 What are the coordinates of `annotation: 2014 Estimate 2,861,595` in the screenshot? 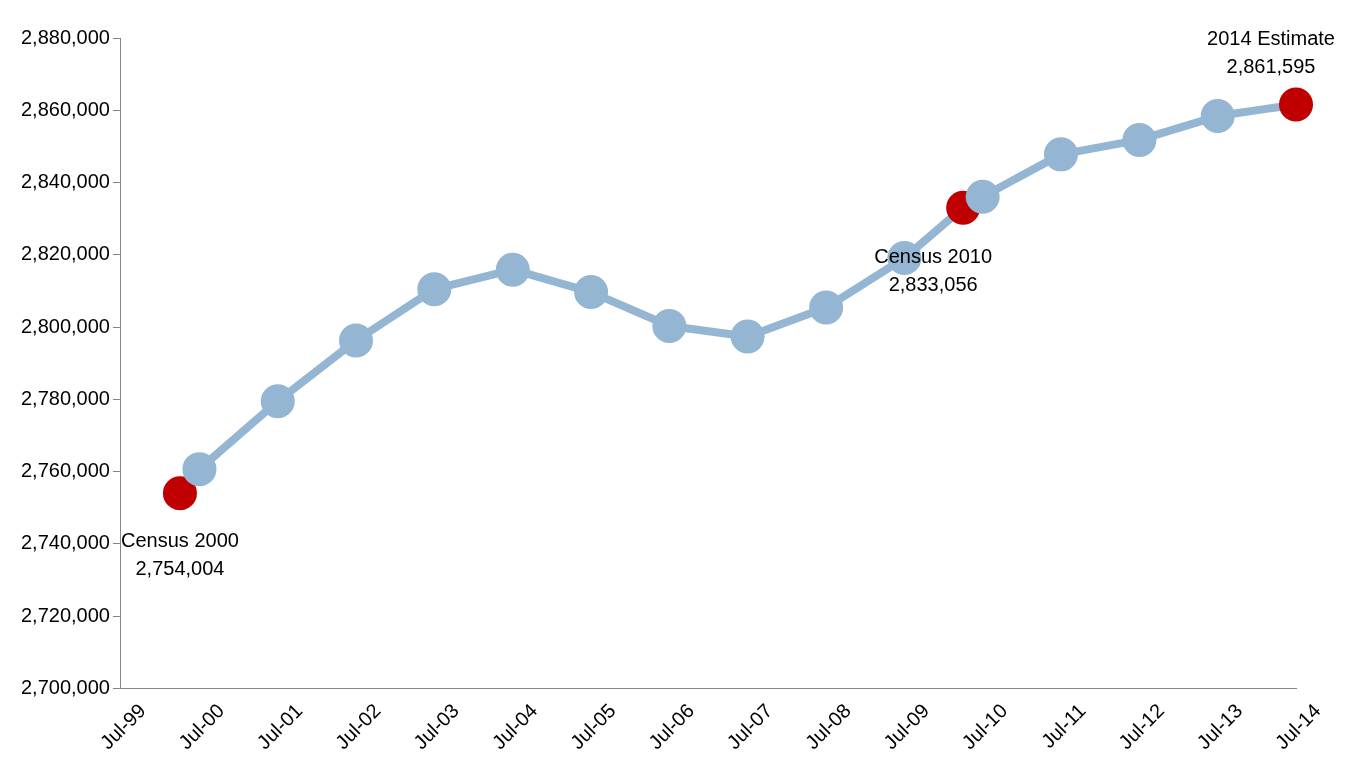 It's located at (1271, 52).